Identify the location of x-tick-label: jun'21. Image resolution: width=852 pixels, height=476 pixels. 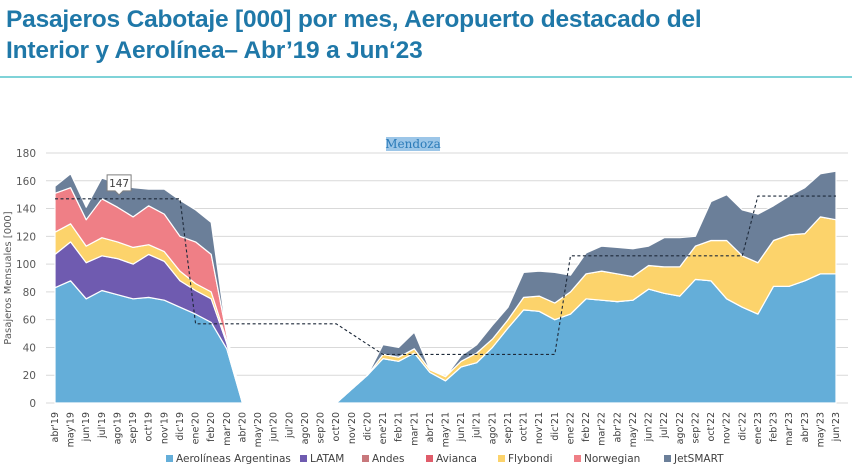
(461, 427).